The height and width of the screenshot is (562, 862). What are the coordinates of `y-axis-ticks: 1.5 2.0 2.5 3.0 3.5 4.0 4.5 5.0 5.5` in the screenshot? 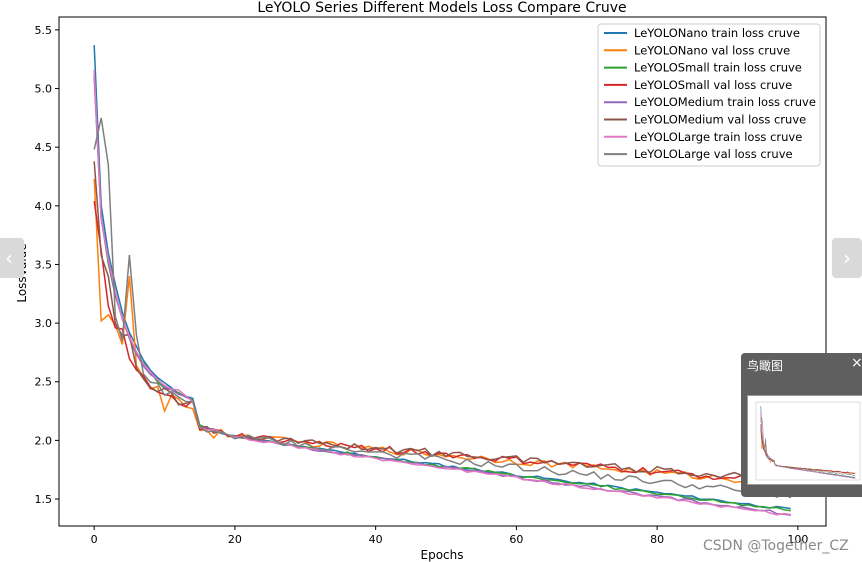 It's located at (47, 265).